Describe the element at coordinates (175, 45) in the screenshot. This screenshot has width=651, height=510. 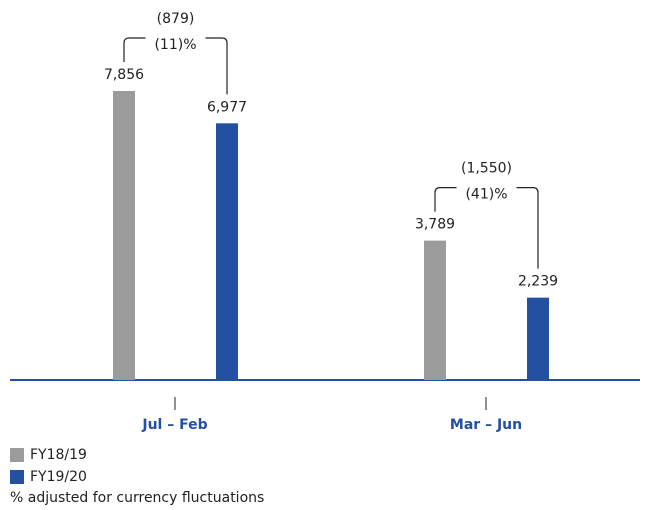
I see `annotation-percent: (11)%` at that location.